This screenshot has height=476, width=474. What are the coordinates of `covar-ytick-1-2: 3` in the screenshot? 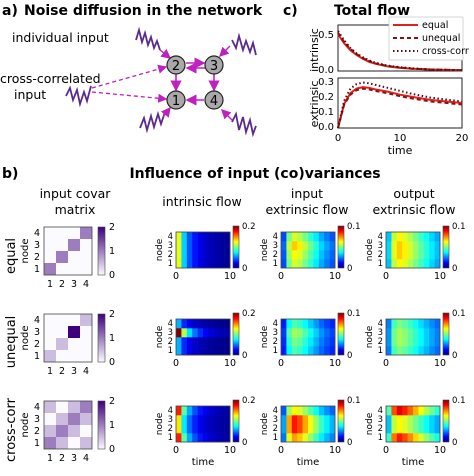 It's located at (37, 332).